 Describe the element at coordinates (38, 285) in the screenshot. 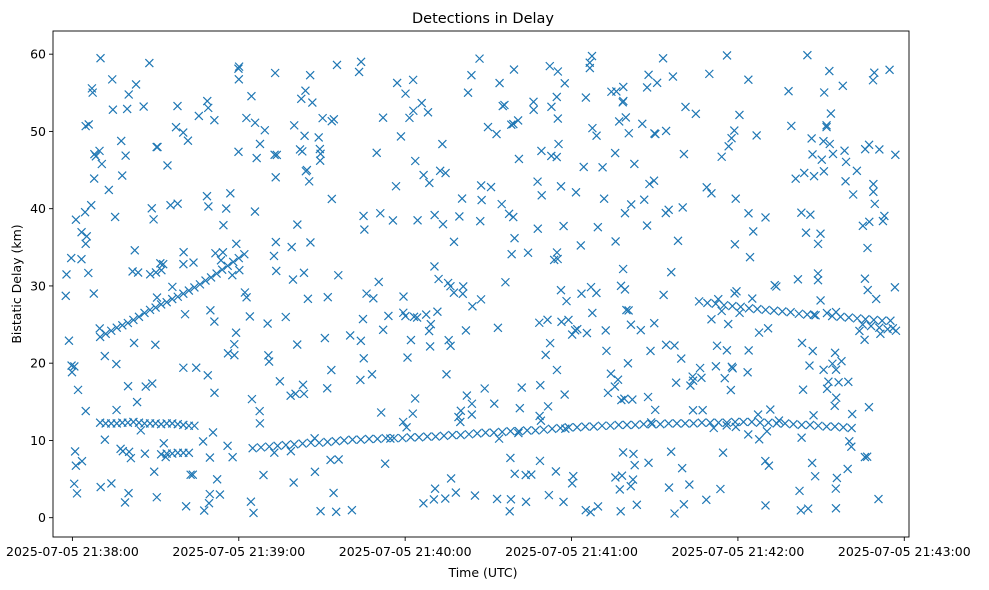

I see `y-tick-label: 30` at that location.